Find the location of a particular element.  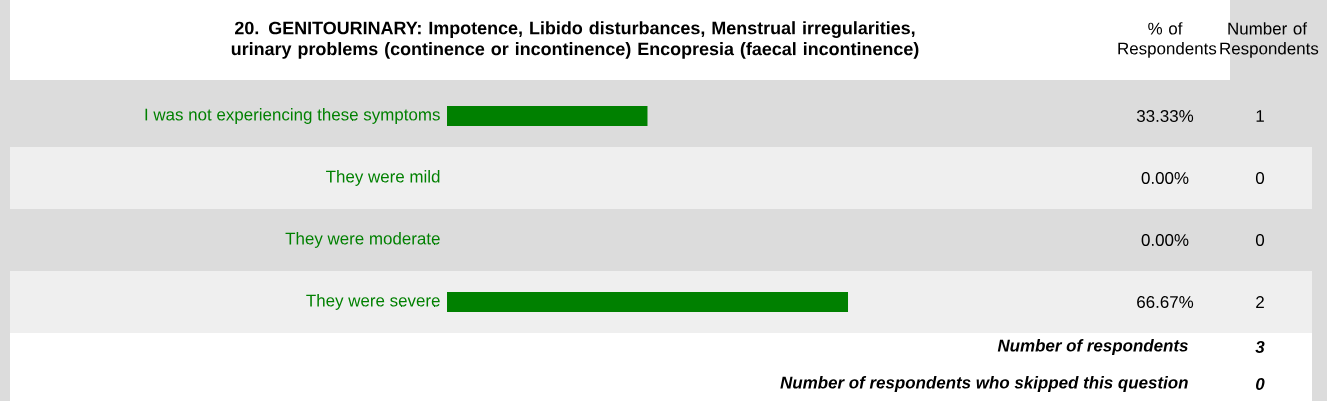

y-tick-label: They were moderate is located at coordinates (362, 240).